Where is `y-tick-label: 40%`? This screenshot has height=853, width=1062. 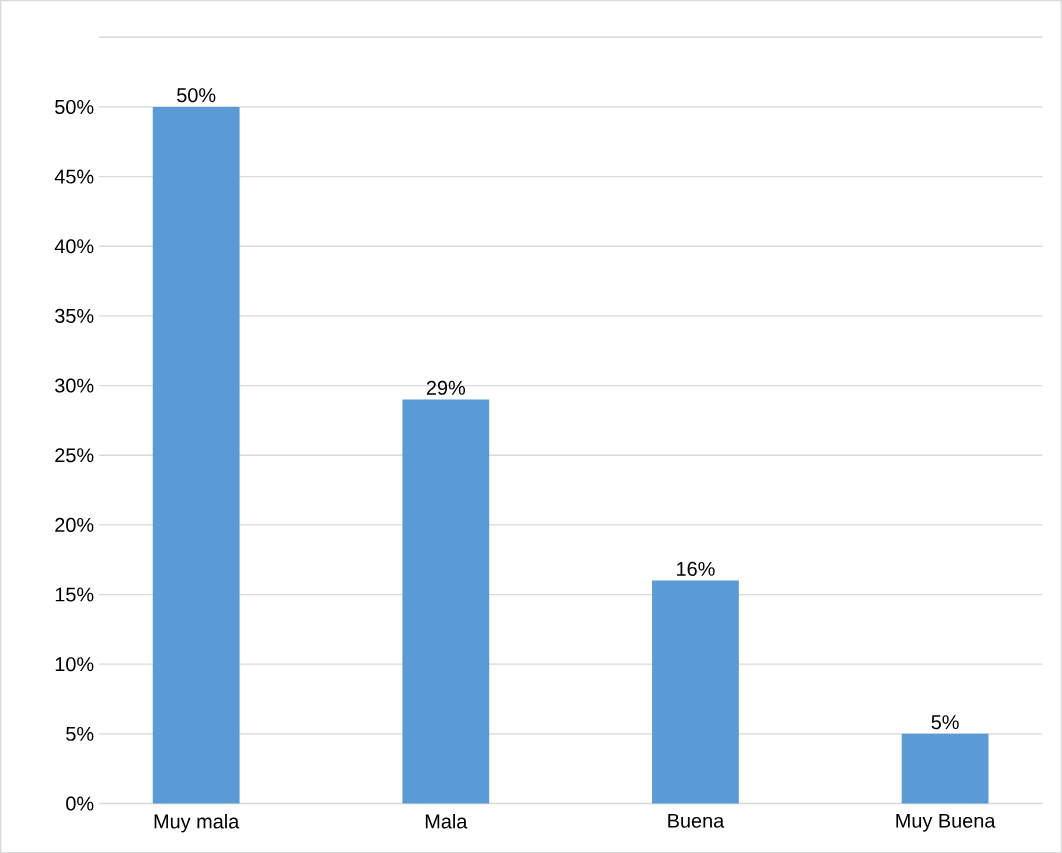
y-tick-label: 40% is located at coordinates (74, 246).